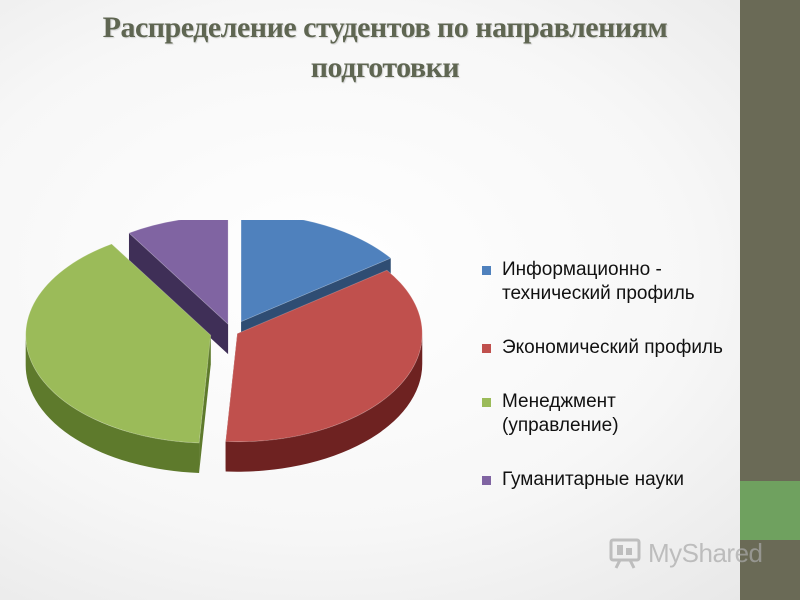 The image size is (800, 600). I want to click on legend-item-it: Информационно - технический профиль, so click(607, 282).